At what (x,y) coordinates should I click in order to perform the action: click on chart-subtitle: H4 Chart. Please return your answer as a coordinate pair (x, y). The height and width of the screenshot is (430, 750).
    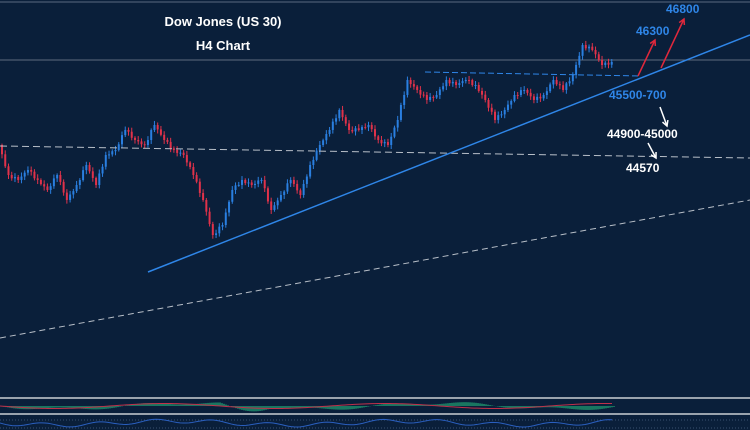
    Looking at the image, I should click on (223, 45).